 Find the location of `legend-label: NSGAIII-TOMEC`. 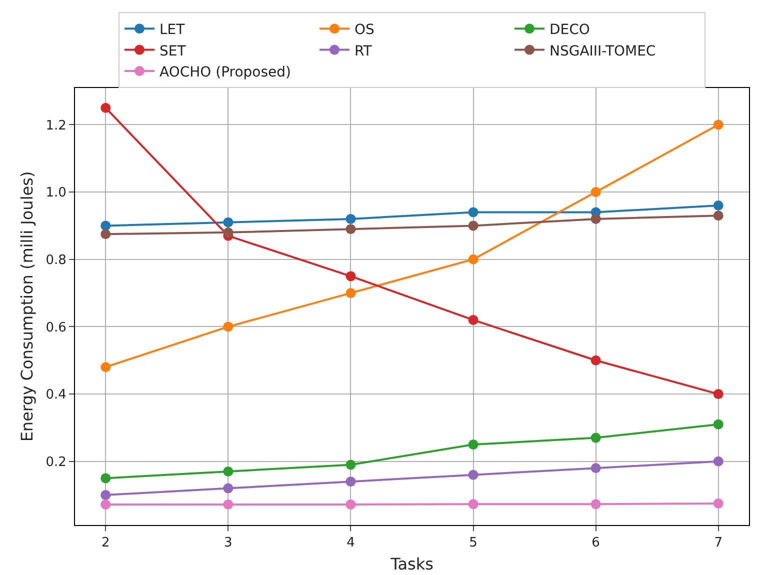

legend-label: NSGAIII-TOMEC is located at coordinates (603, 51).